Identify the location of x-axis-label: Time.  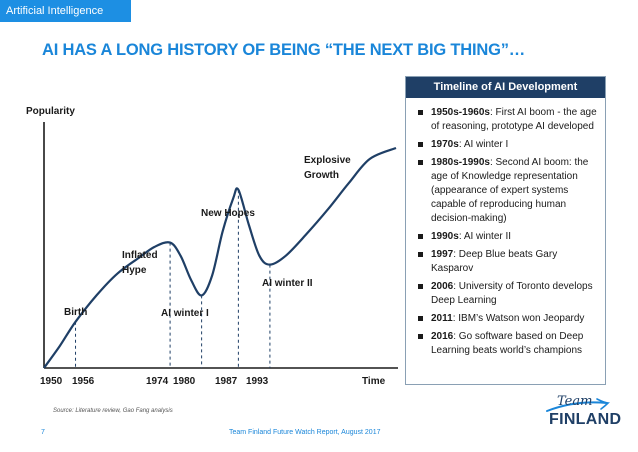
(374, 381).